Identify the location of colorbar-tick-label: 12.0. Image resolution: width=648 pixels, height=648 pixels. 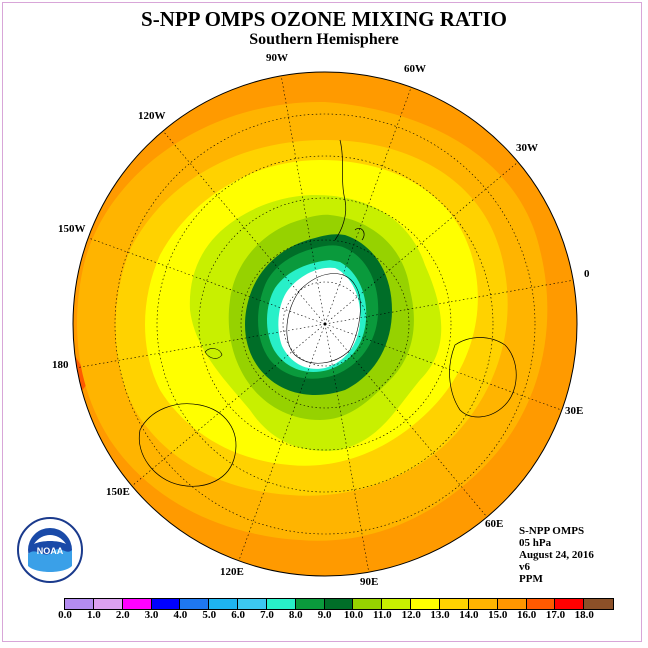
(411, 615).